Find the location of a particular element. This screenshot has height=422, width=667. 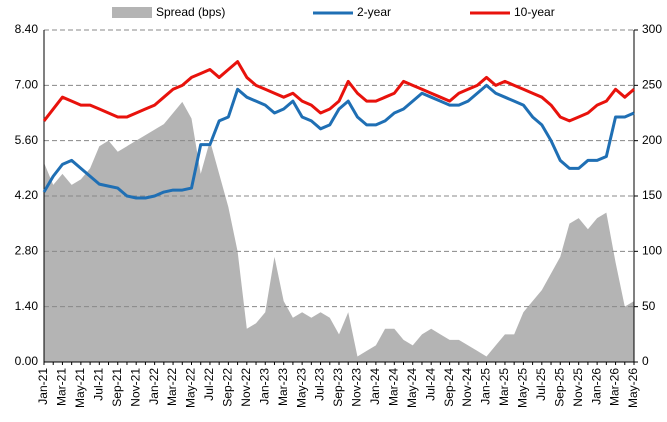

x-tick-label: Mar-21 is located at coordinates (62, 387).